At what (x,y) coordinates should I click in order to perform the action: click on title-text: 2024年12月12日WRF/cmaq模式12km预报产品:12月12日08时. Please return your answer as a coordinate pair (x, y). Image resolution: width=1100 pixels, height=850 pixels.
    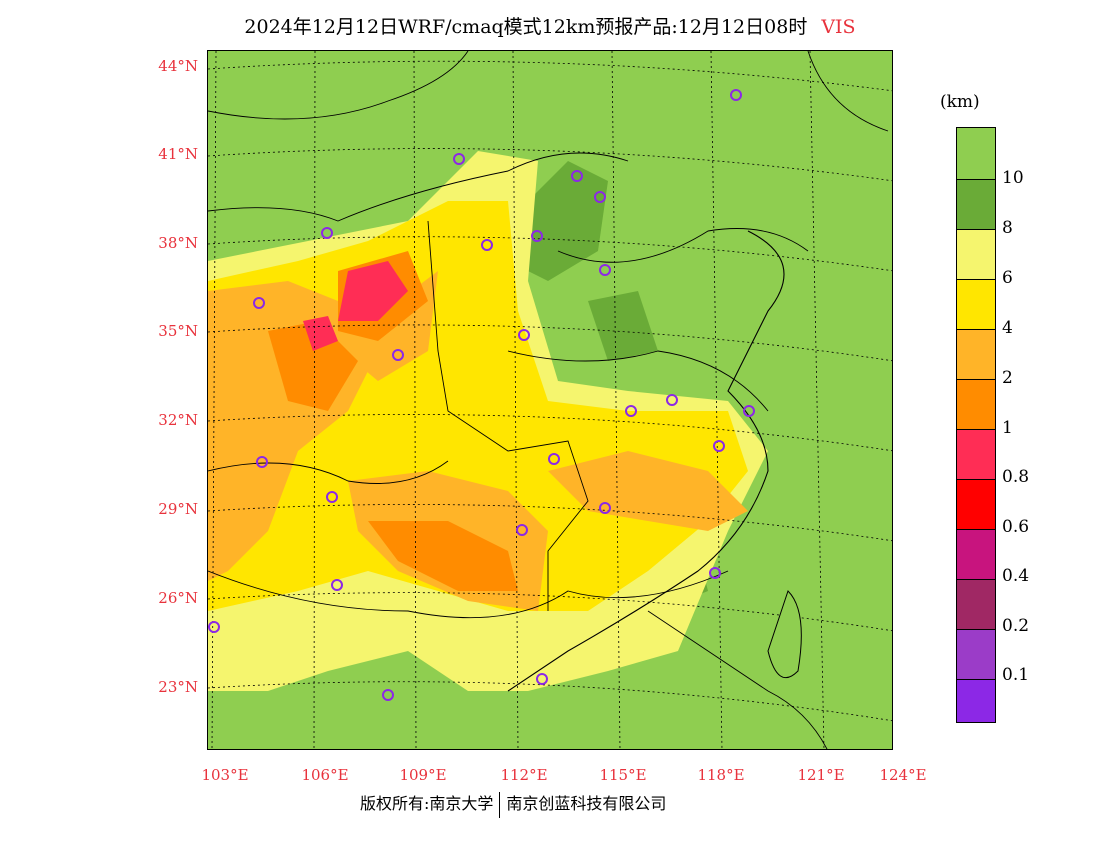
    Looking at the image, I should click on (526, 27).